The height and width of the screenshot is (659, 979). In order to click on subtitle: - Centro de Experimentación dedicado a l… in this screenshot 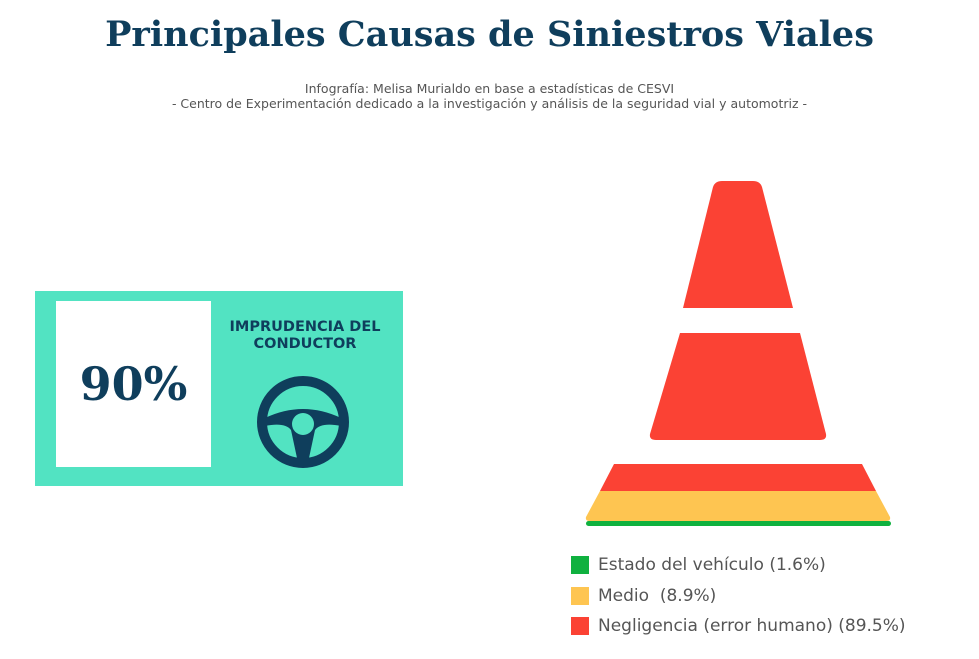, I will do `click(489, 103)`.